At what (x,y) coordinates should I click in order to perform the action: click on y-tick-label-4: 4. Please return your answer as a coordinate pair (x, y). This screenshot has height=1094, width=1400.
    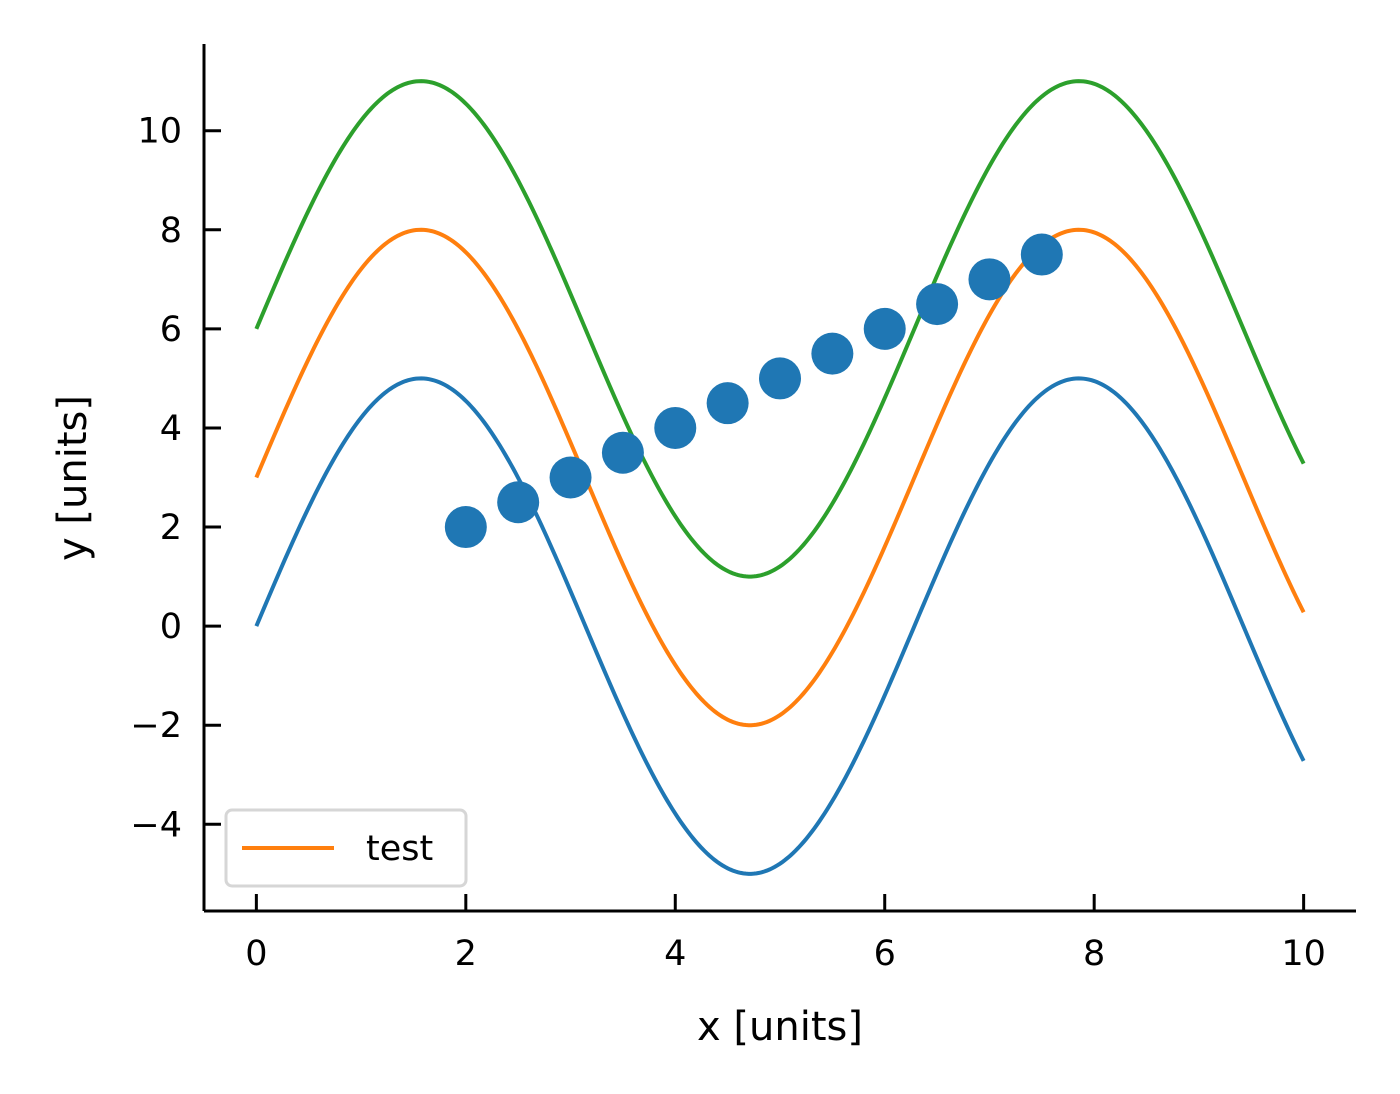
    Looking at the image, I should click on (171, 429).